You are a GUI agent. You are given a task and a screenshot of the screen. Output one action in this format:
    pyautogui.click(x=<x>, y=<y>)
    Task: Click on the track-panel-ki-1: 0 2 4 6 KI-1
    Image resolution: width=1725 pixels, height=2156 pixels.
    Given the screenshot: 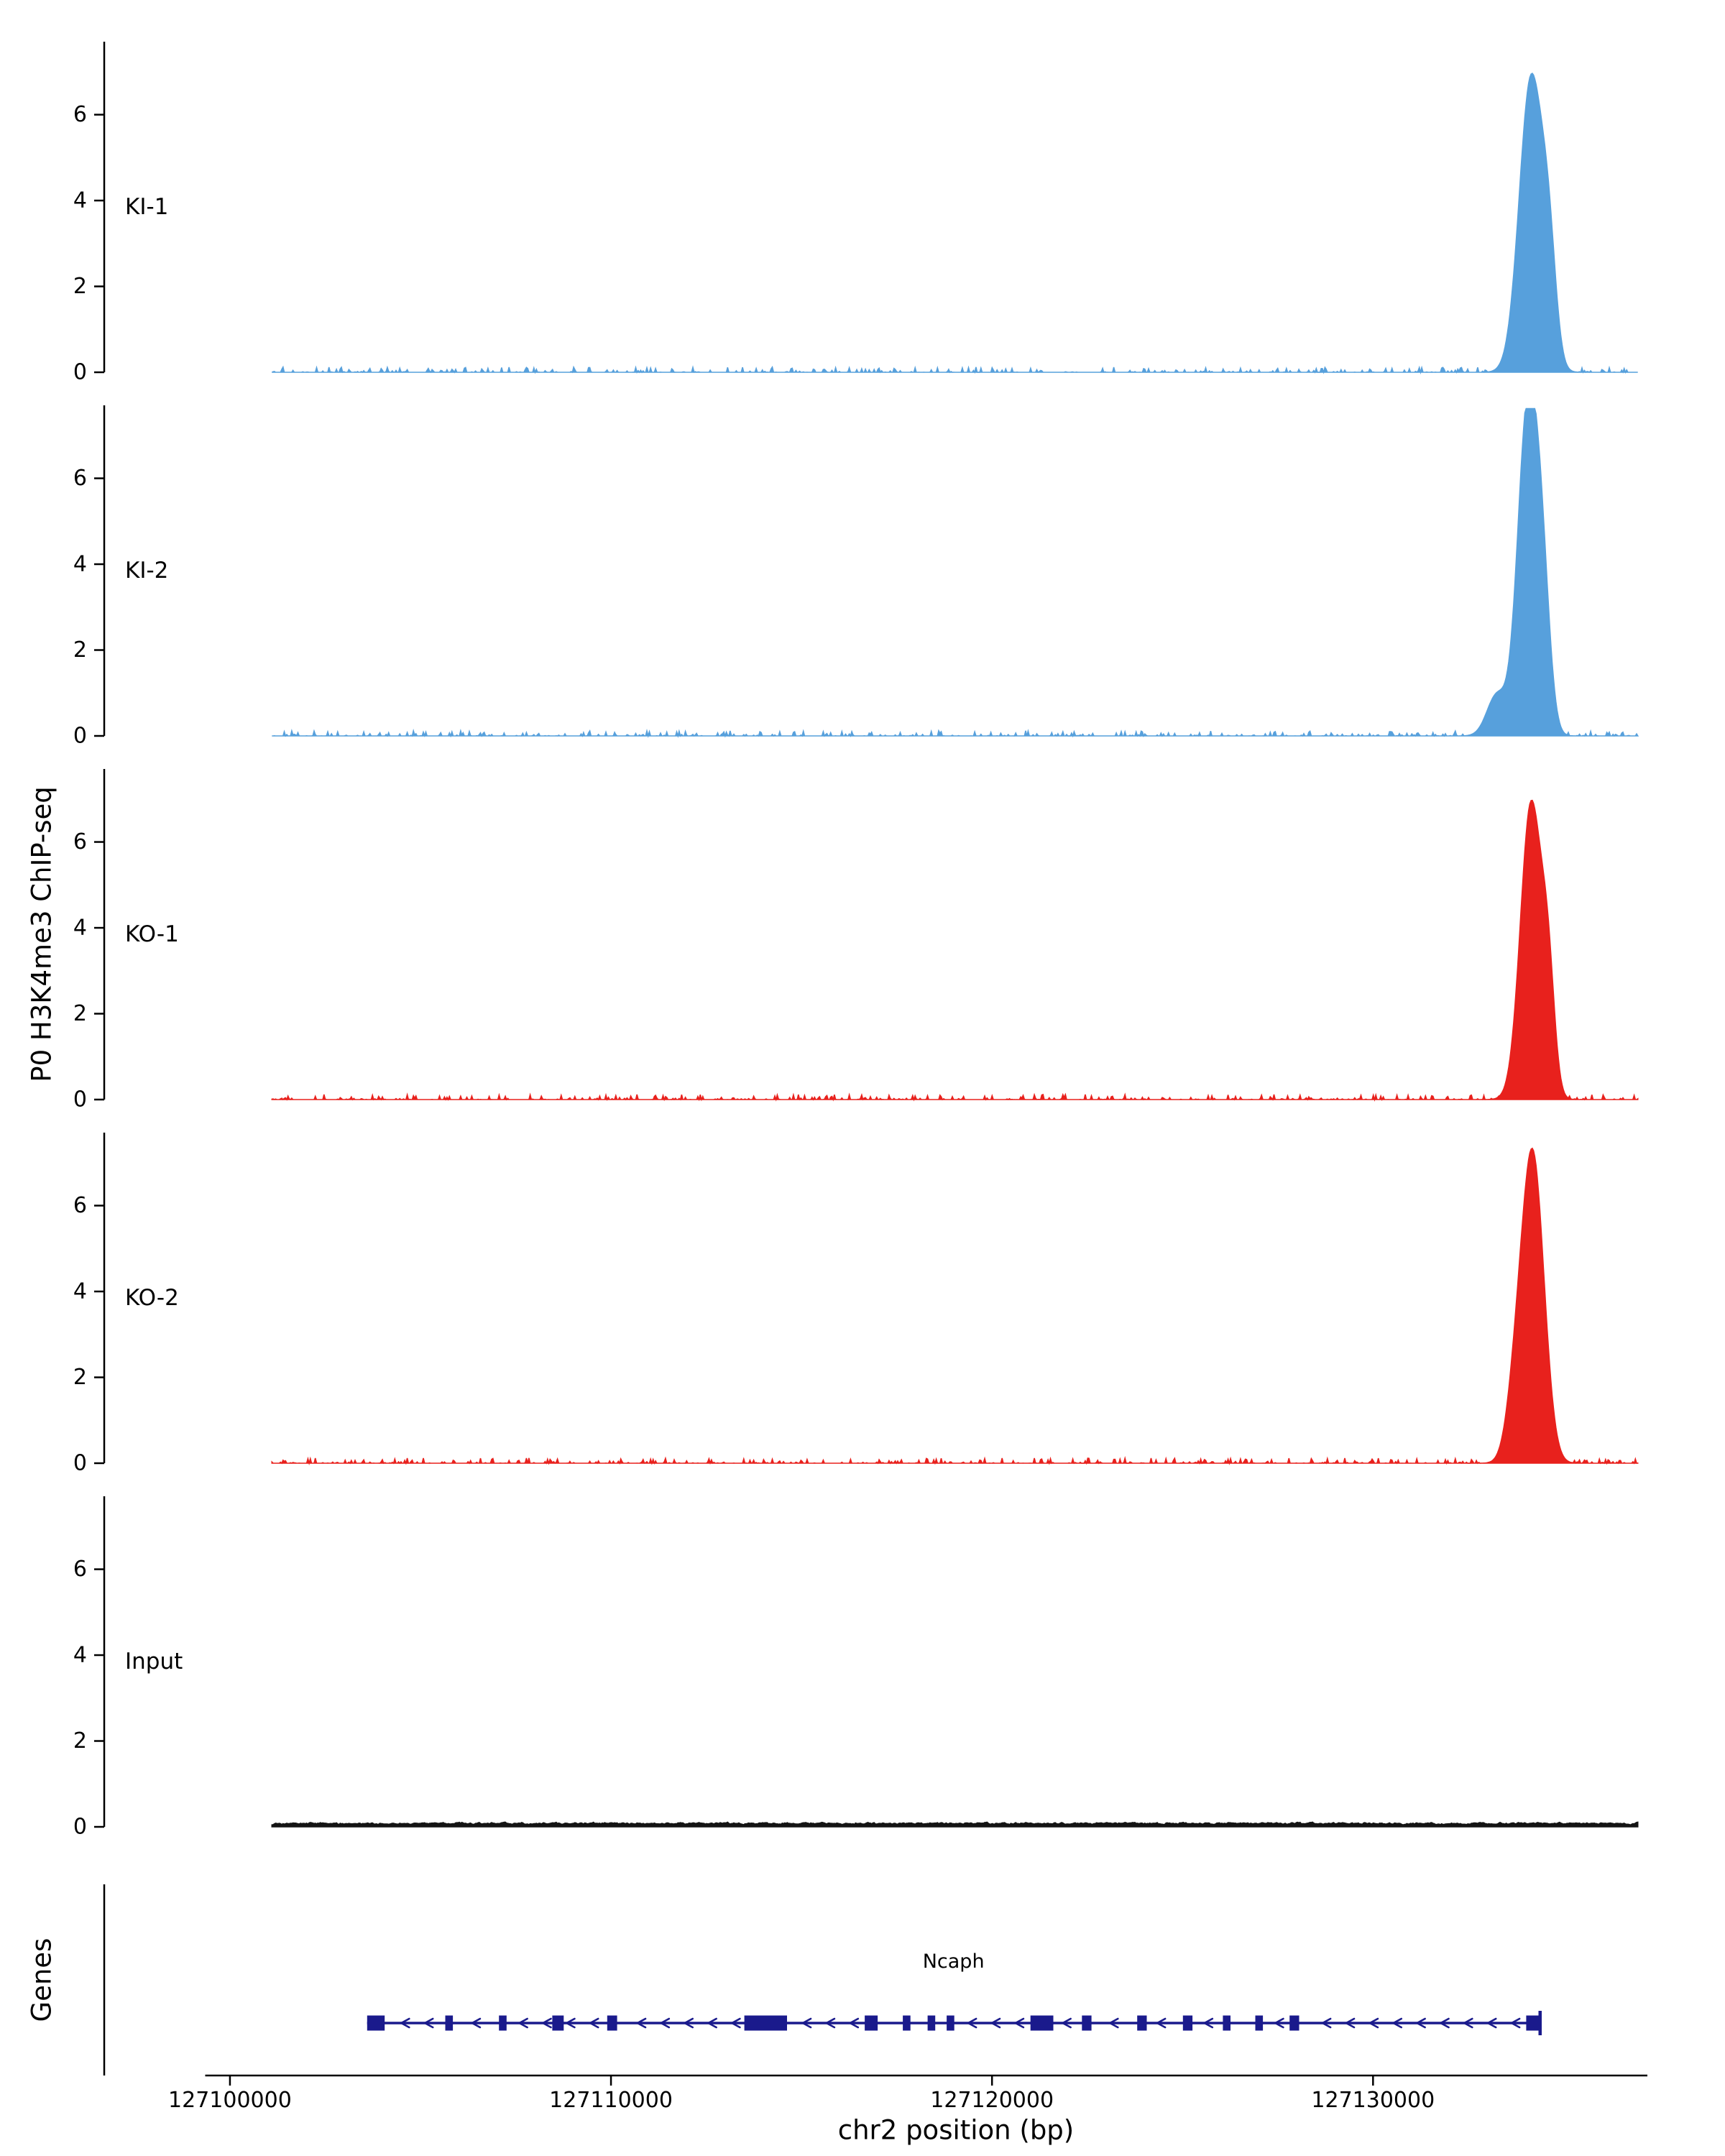 What is the action you would take?
    pyautogui.click(x=855, y=214)
    